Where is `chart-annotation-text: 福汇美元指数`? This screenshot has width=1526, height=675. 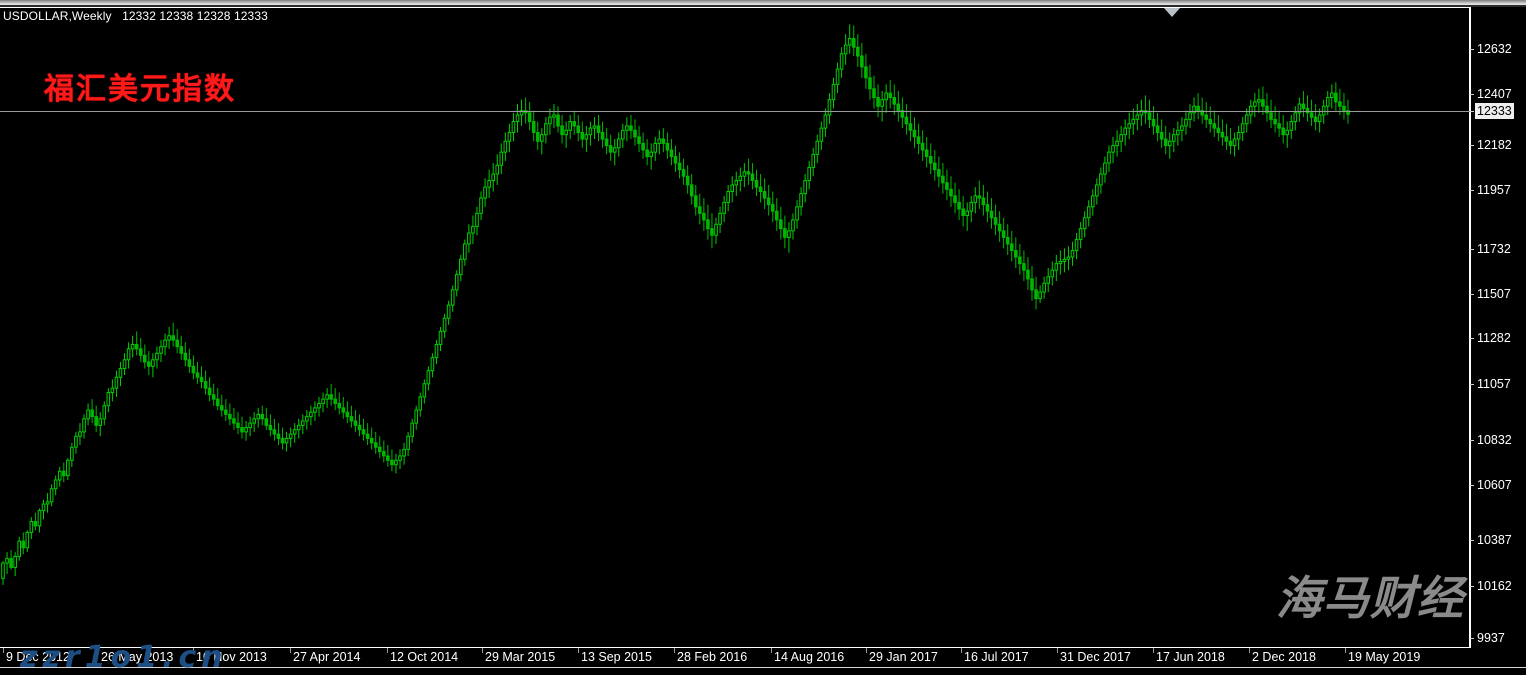 chart-annotation-text: 福汇美元指数 is located at coordinates (140, 89).